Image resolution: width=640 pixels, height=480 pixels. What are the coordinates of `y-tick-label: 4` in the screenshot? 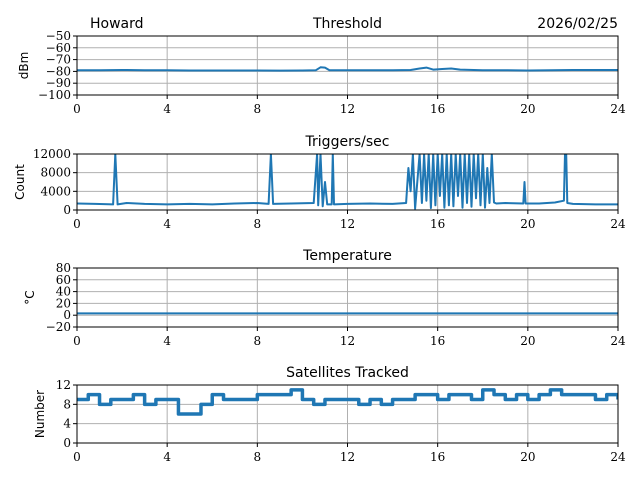 It's located at (67, 424).